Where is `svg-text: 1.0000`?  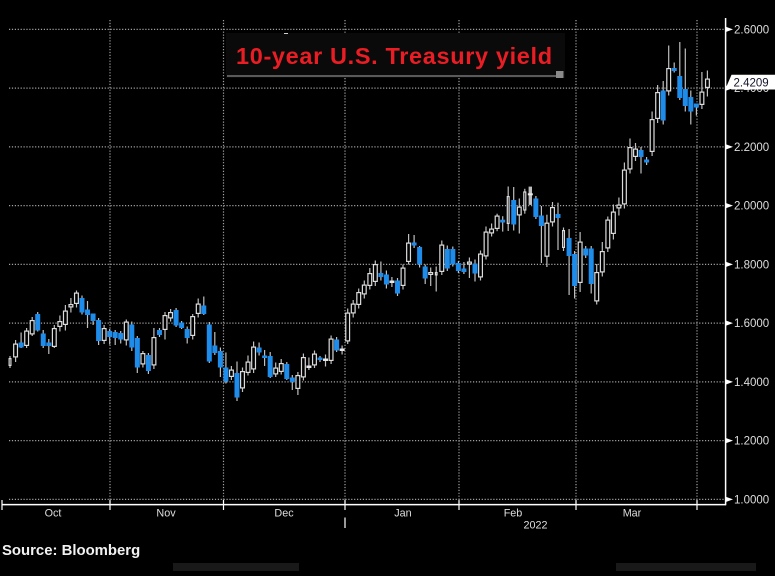
svg-text: 1.0000 is located at coordinates (751, 500).